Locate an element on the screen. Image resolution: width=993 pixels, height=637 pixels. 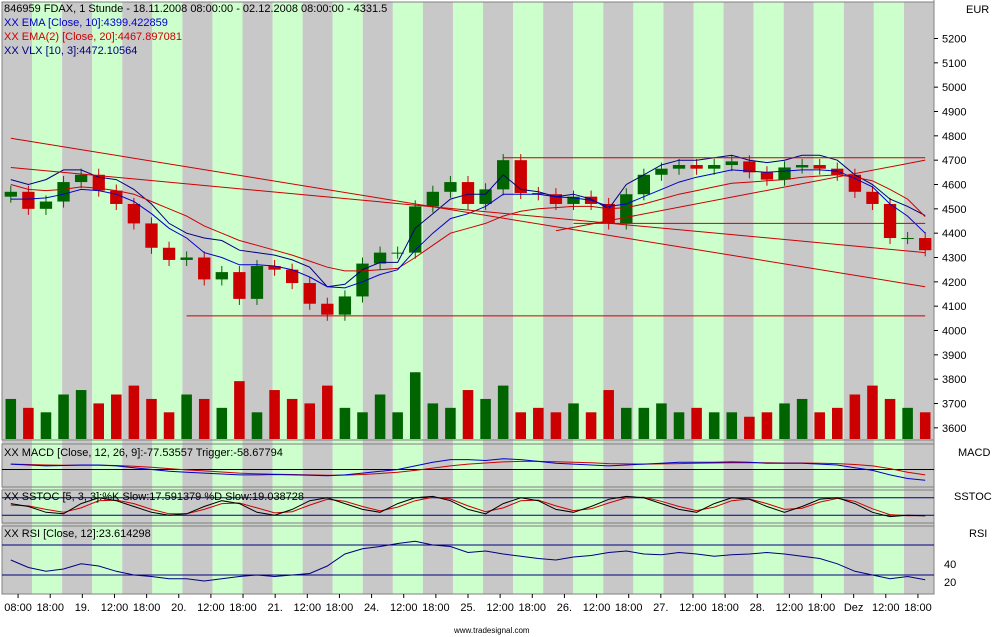
x-tick-label: 26. is located at coordinates (564, 608).